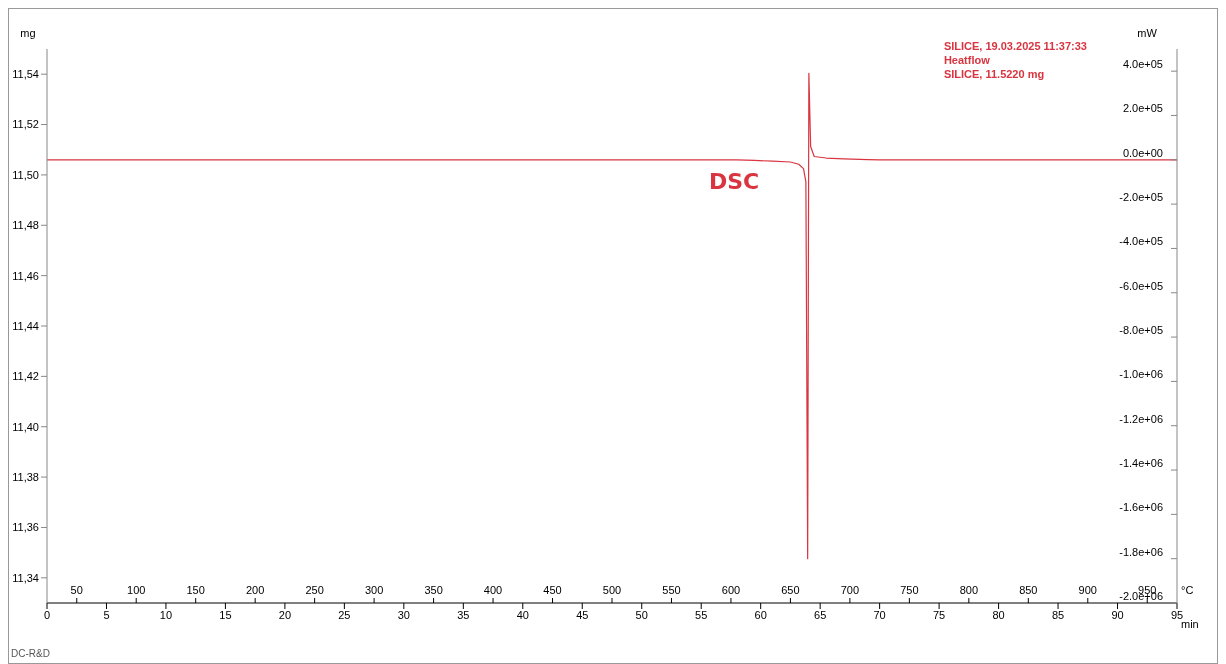 The height and width of the screenshot is (664, 1226). I want to click on x2-tick-label: 400, so click(493, 590).